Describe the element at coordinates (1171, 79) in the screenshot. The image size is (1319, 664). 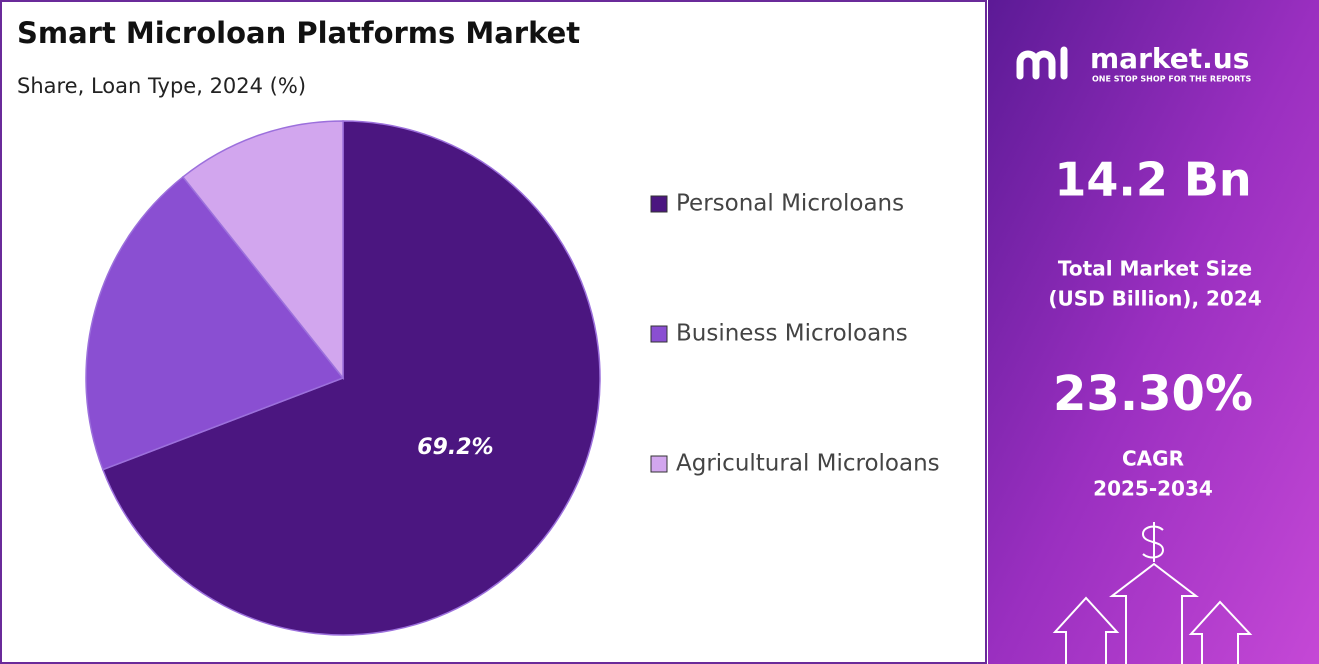
I see `tagline: ONE STOP SHOP FOR THE REPORTS` at that location.